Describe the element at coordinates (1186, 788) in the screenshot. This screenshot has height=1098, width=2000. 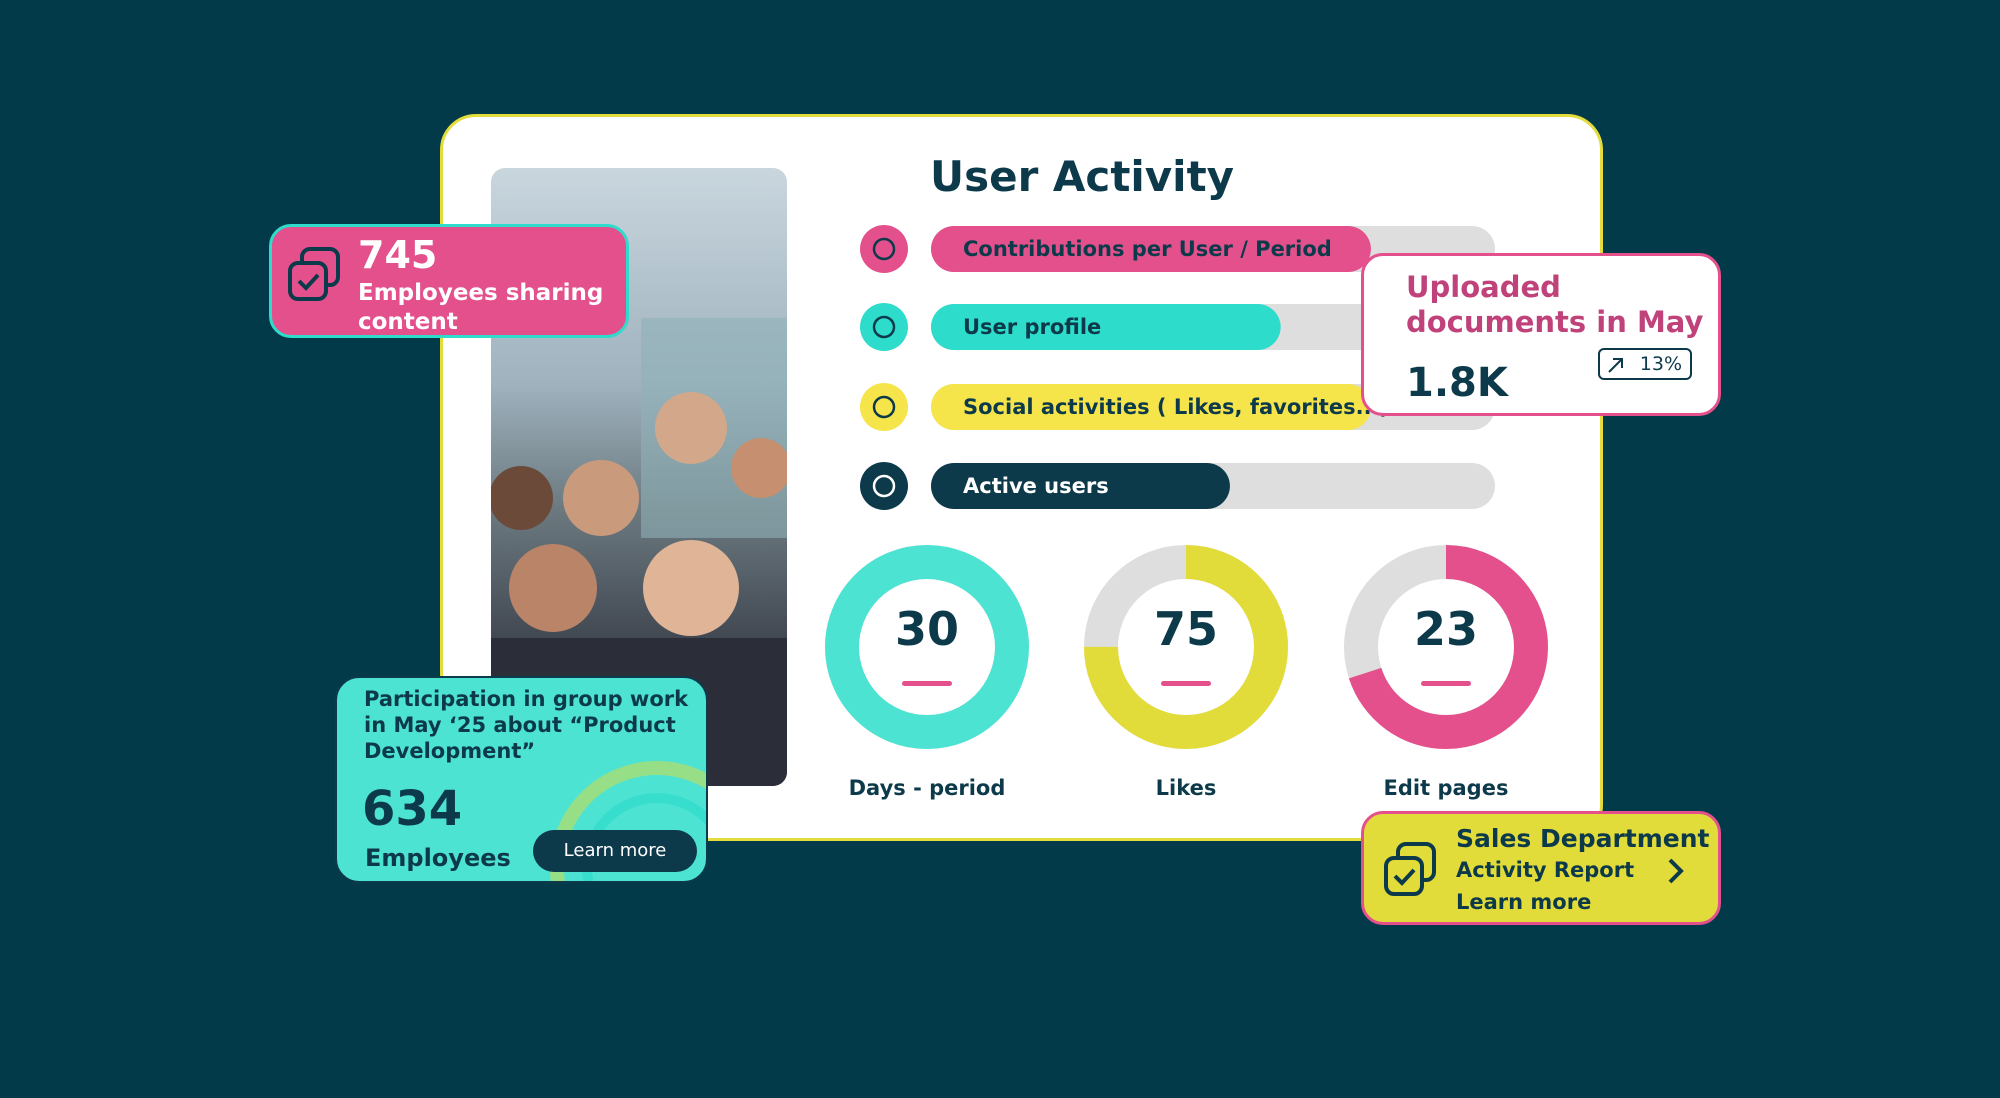
I see `donut-label: Likes` at that location.